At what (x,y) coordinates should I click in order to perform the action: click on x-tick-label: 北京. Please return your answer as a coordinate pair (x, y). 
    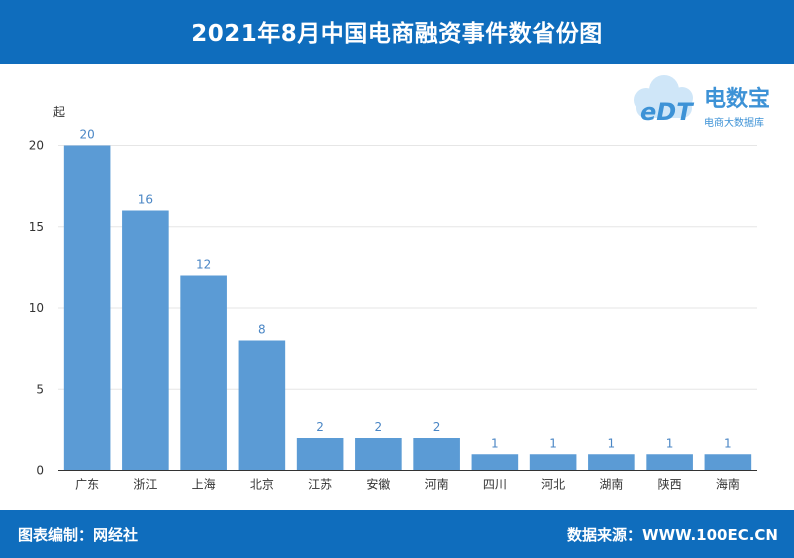
    Looking at the image, I should click on (262, 485).